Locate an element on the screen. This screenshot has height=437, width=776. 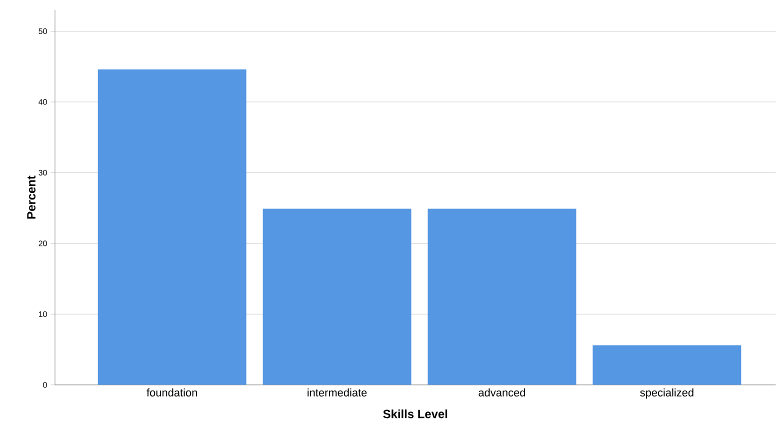
x-axis-title: Skills Level is located at coordinates (415, 414).